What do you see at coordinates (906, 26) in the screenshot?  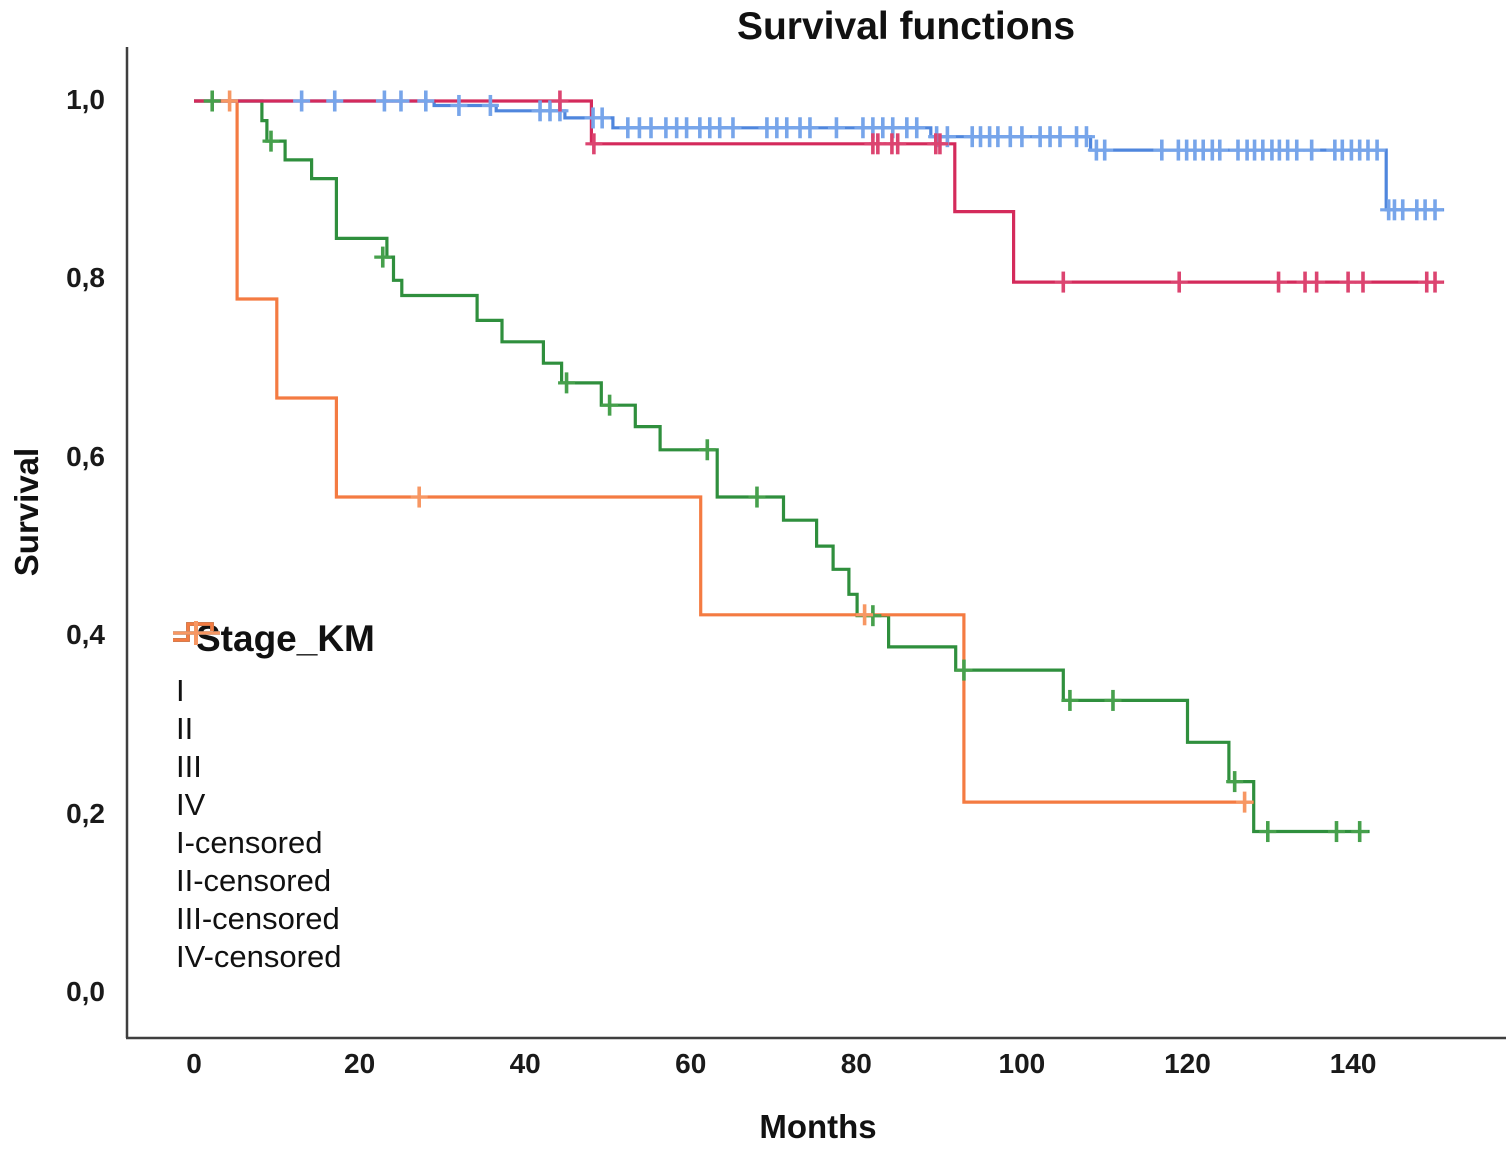 I see `chart-title: Survival functions` at bounding box center [906, 26].